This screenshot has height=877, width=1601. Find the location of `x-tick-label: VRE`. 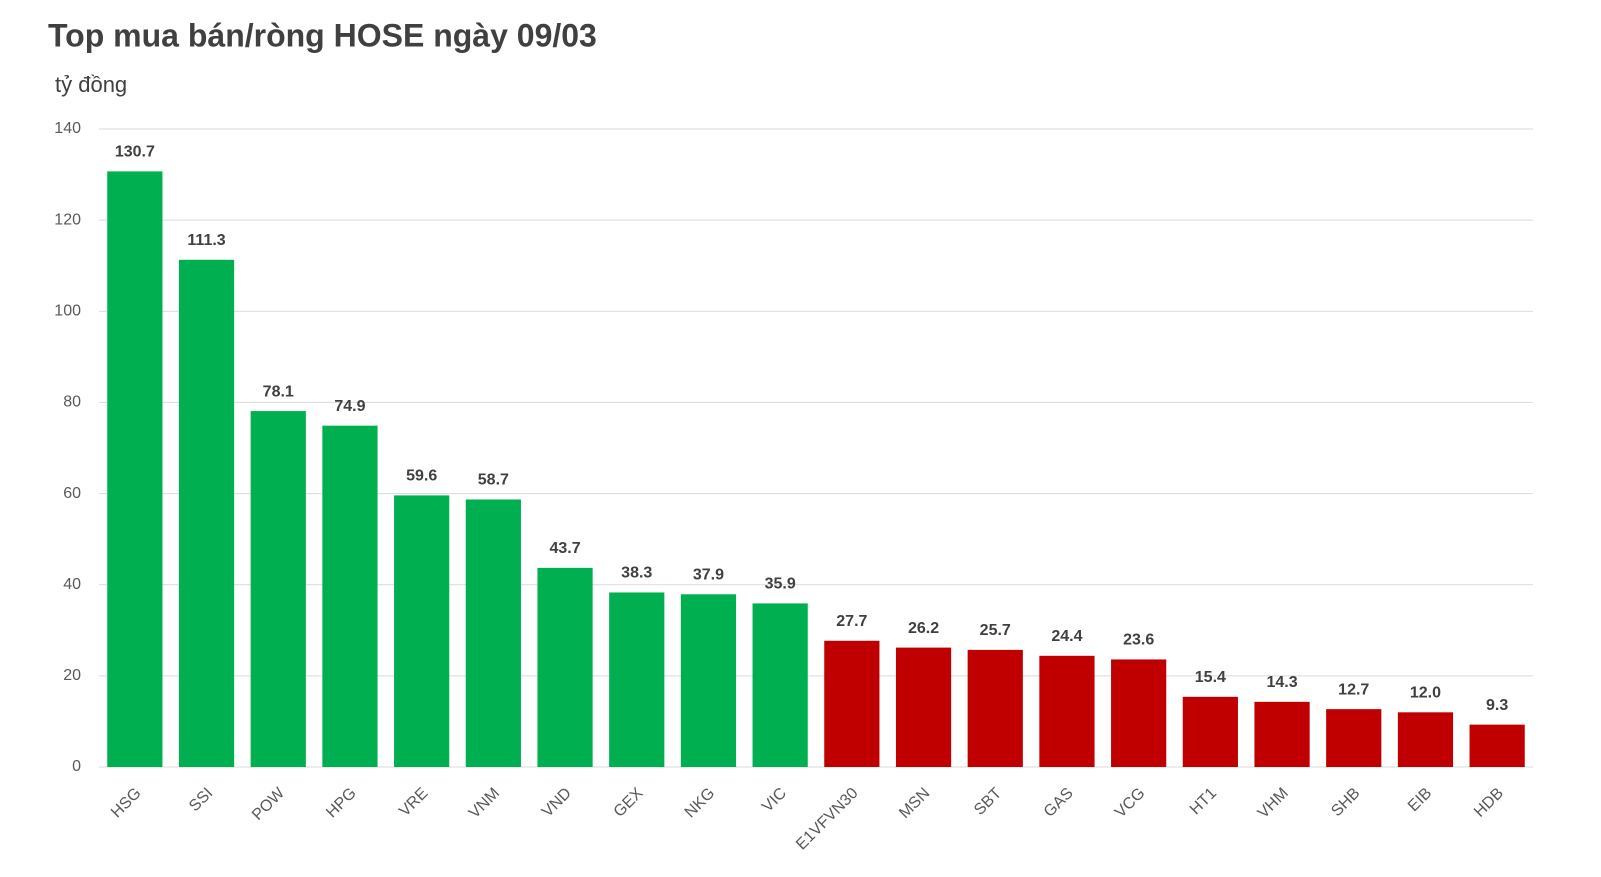

x-tick-label: VRE is located at coordinates (413, 802).